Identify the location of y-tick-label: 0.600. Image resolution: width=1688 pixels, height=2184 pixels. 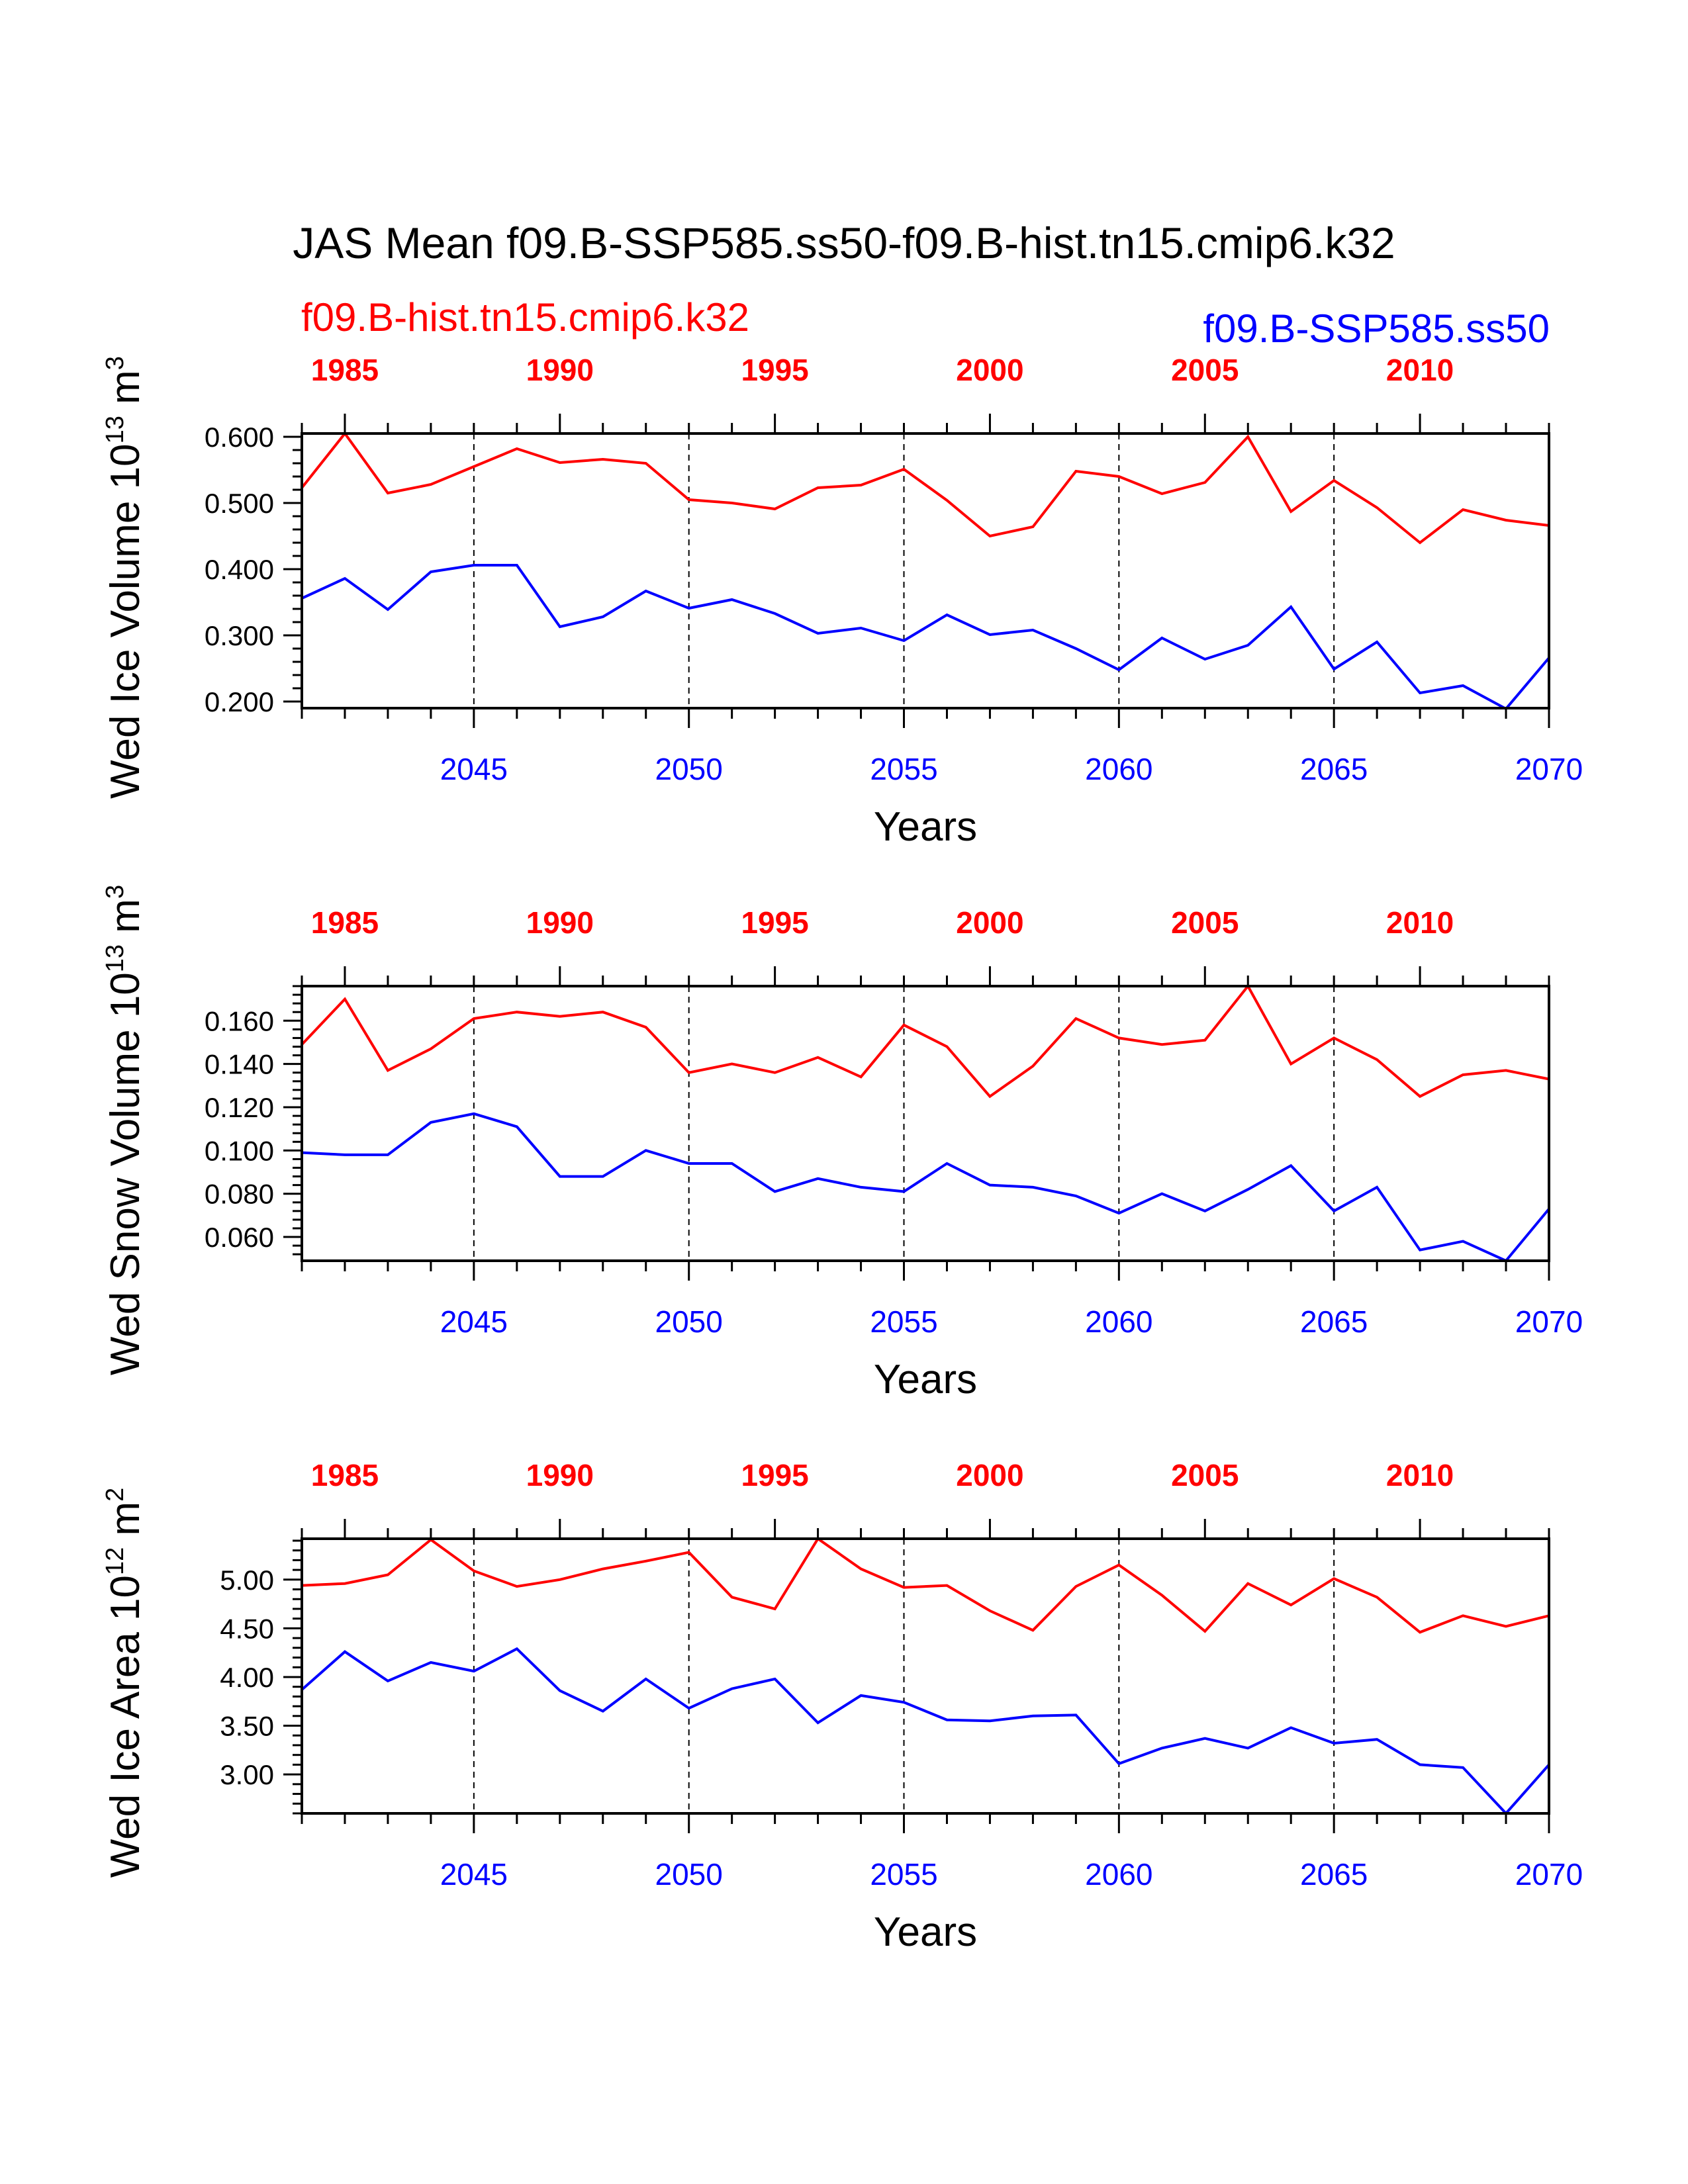
(239, 437).